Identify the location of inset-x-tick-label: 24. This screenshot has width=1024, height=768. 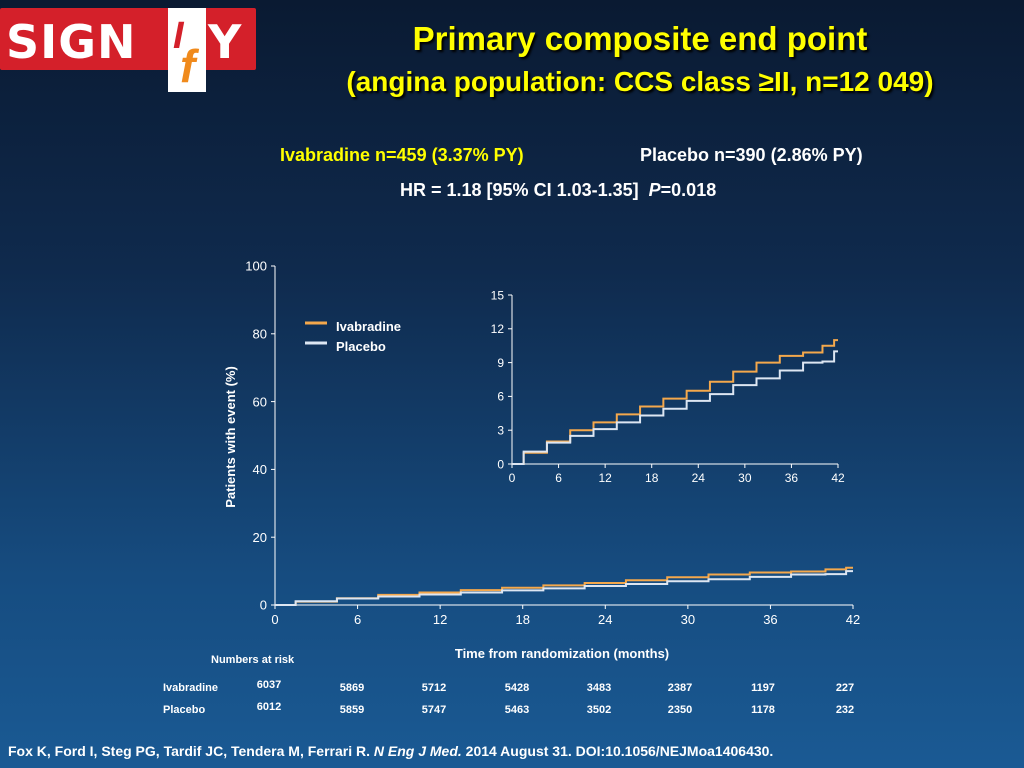
(699, 478).